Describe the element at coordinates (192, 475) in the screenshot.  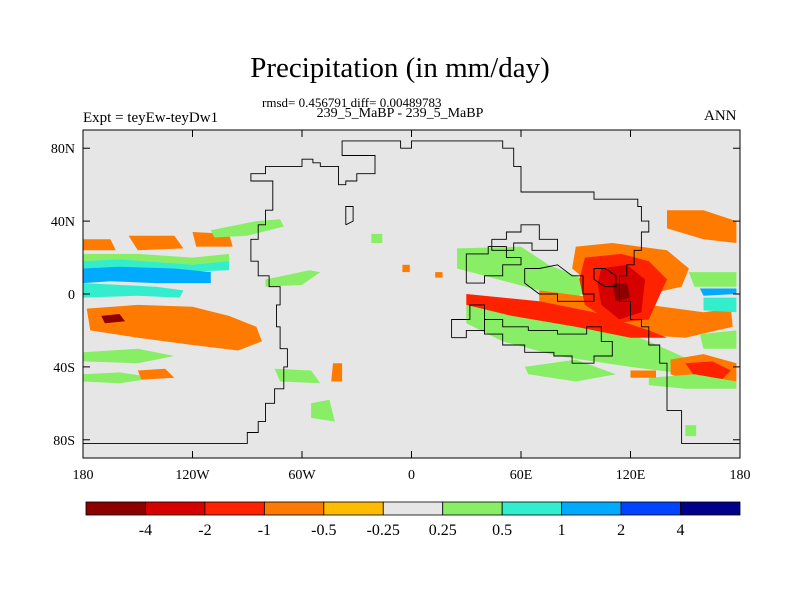
I see `x-tick-label: 120W` at that location.